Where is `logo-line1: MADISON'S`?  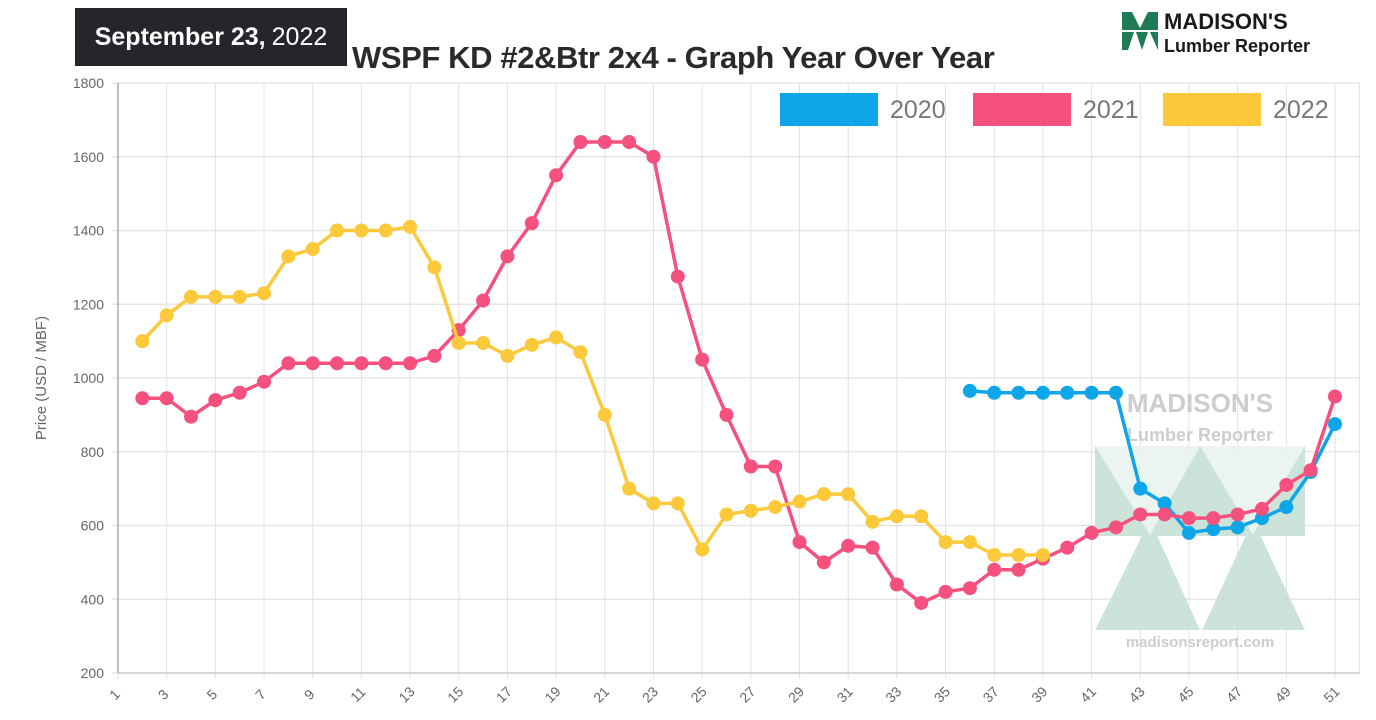
logo-line1: MADISON'S is located at coordinates (1226, 21).